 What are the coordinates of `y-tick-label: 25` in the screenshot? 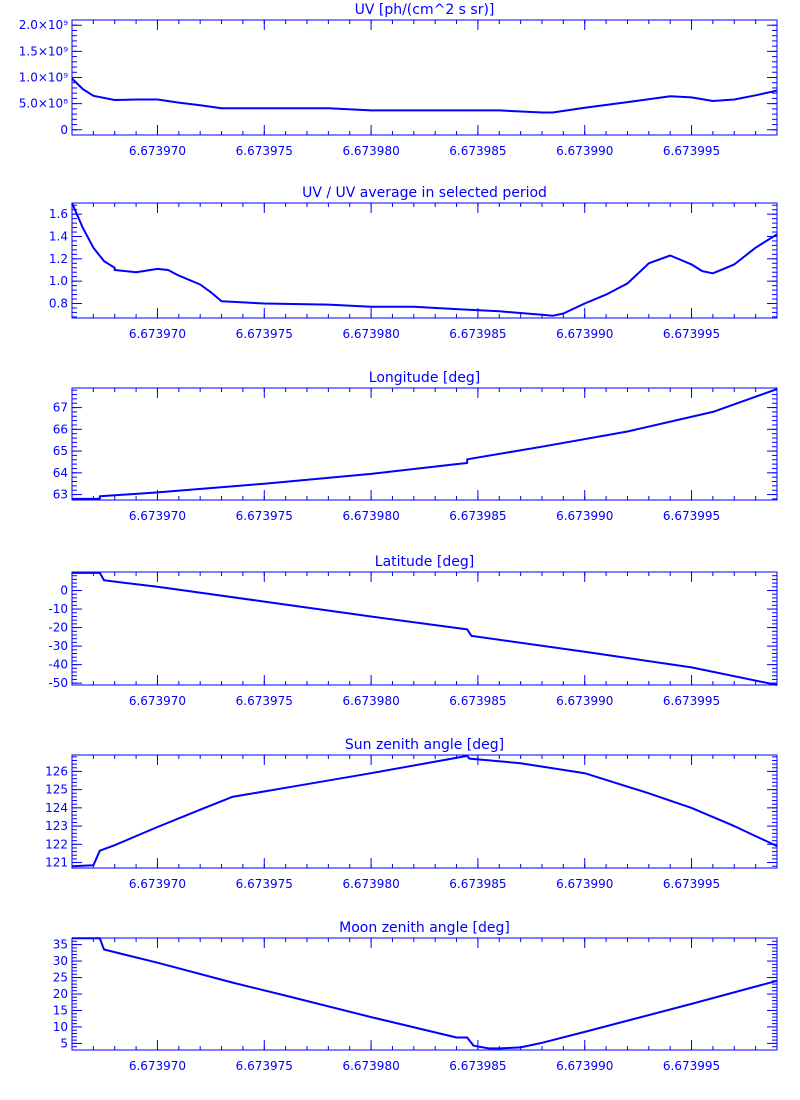 It's located at (60, 978).